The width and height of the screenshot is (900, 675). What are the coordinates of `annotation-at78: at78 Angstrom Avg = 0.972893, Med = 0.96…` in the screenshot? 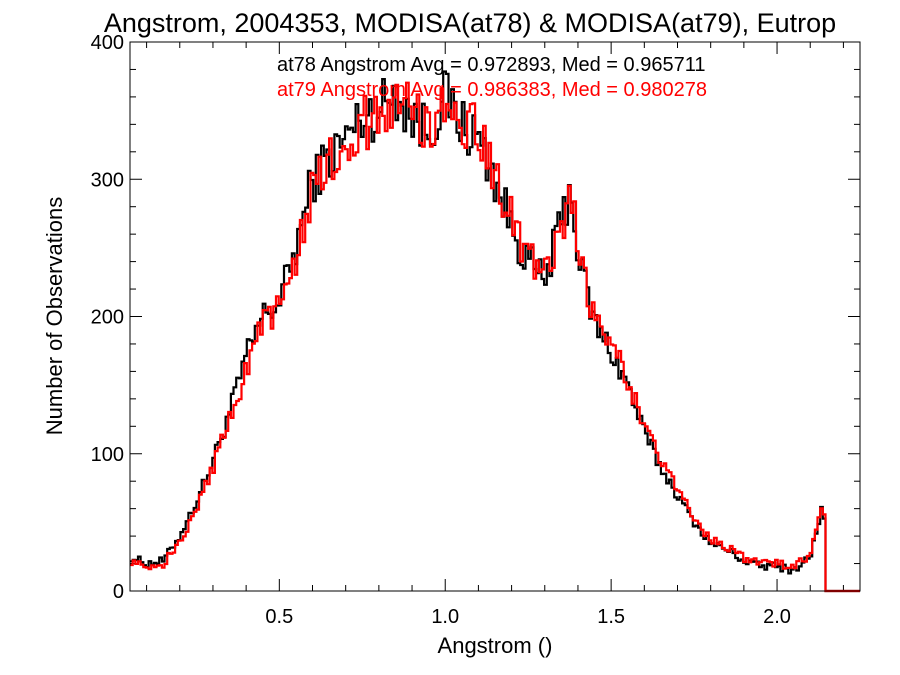 It's located at (491, 65).